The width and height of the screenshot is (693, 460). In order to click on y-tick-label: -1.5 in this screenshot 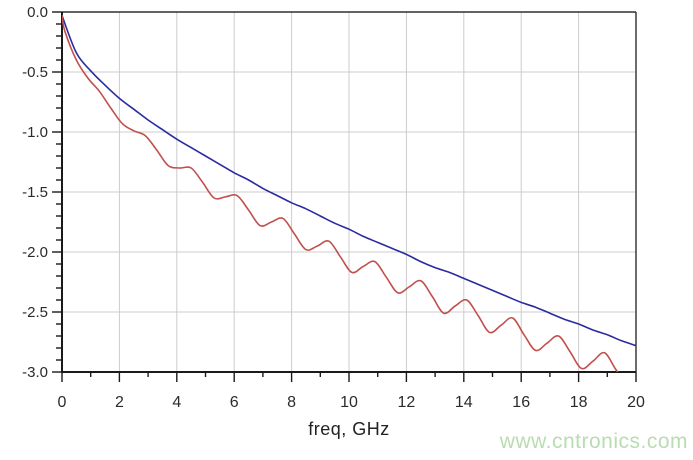, I will do `click(35, 192)`.